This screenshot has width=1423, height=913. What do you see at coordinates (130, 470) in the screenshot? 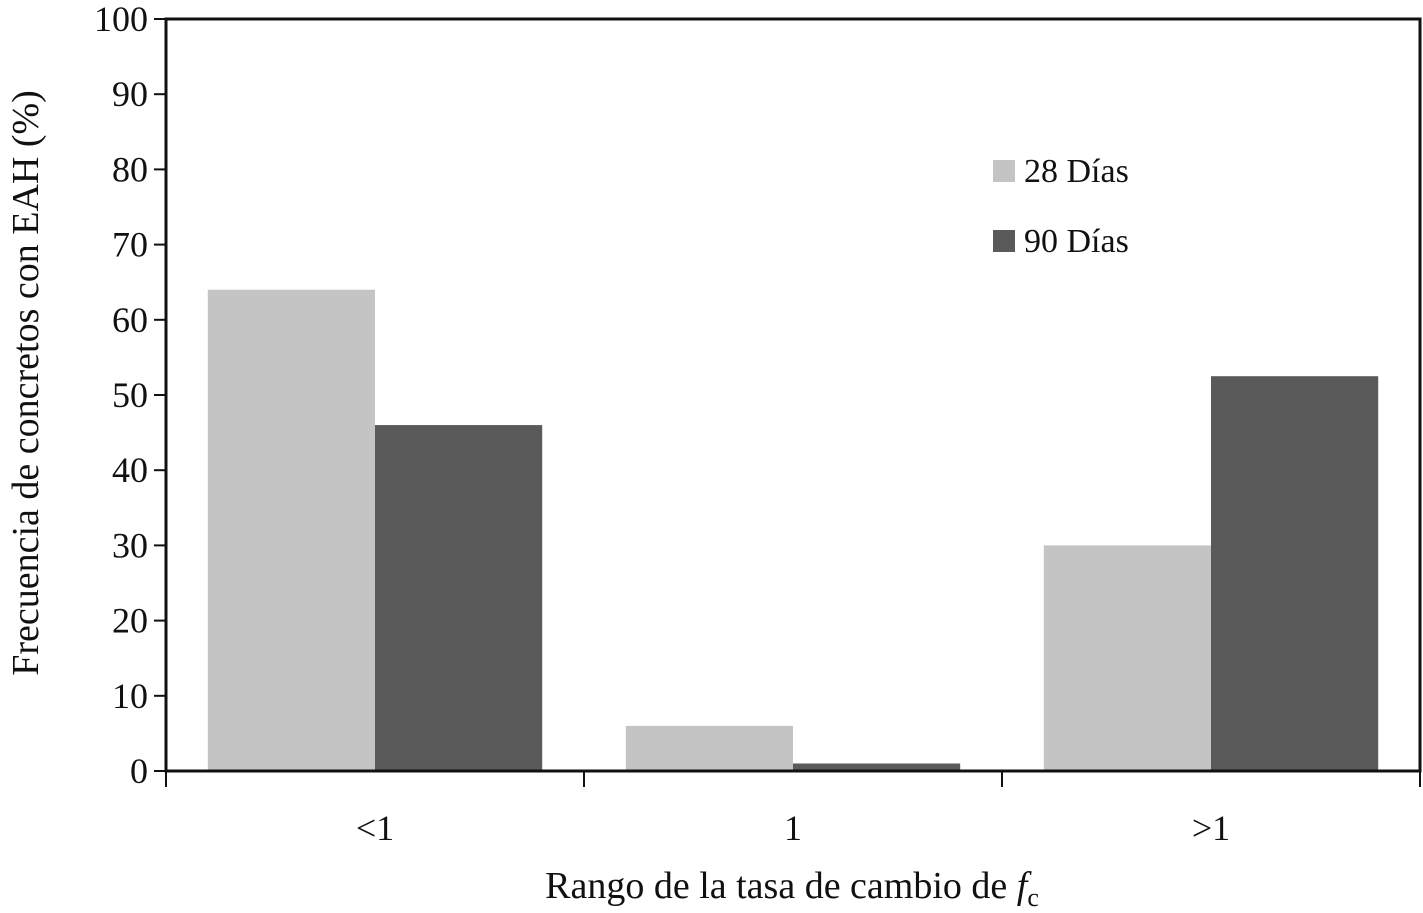
I see `y-tick-label: 40` at bounding box center [130, 470].